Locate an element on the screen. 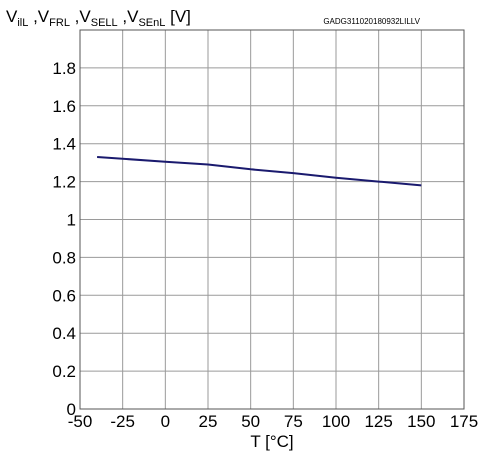 The width and height of the screenshot is (483, 457). y-axis-label: VilL ,VFRL ,VSELL ,VSEnL [V] is located at coordinates (98, 18).